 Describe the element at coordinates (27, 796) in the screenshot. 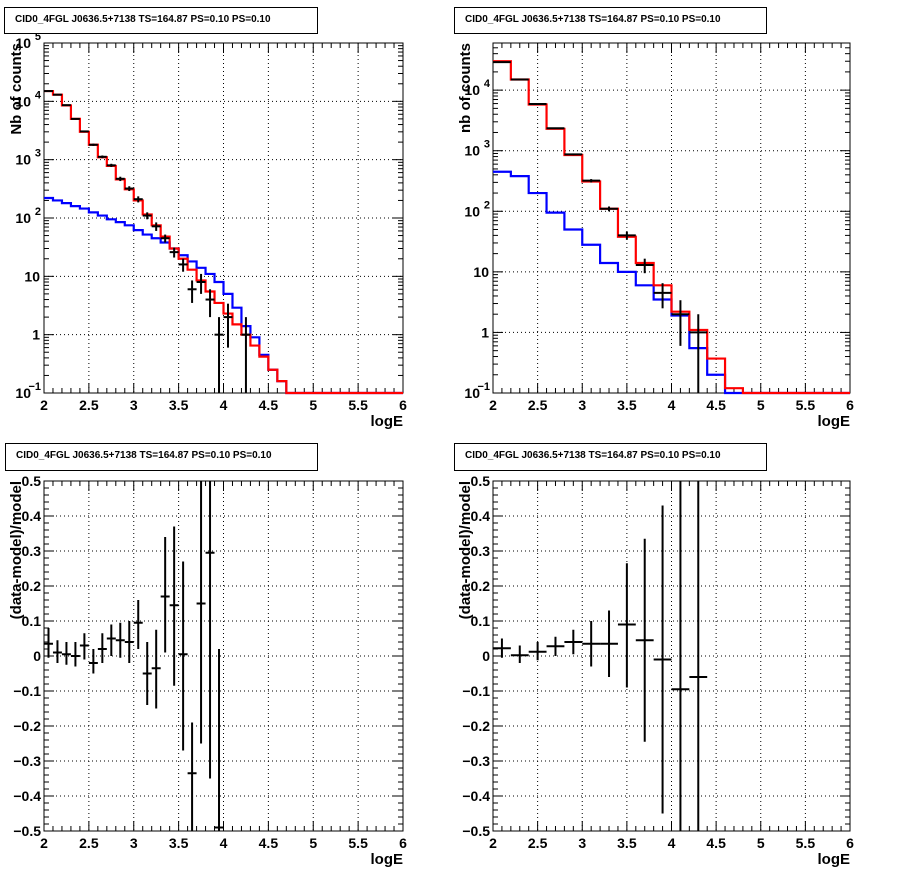

I see `y-tick-label: −0.4` at that location.